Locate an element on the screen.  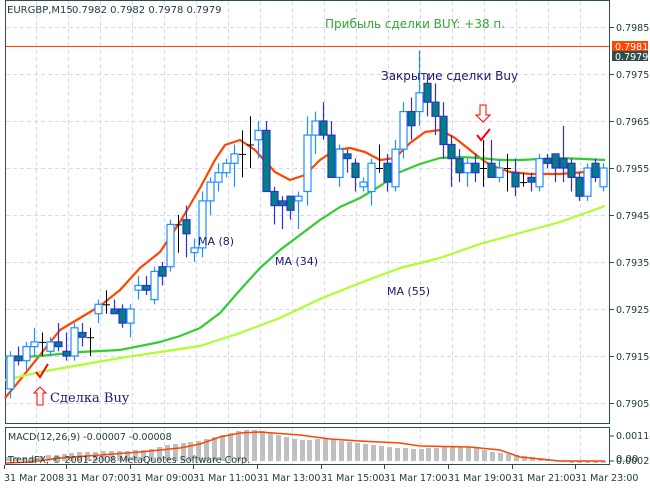
time-label: 31 Mar 11:00 is located at coordinates (224, 478).